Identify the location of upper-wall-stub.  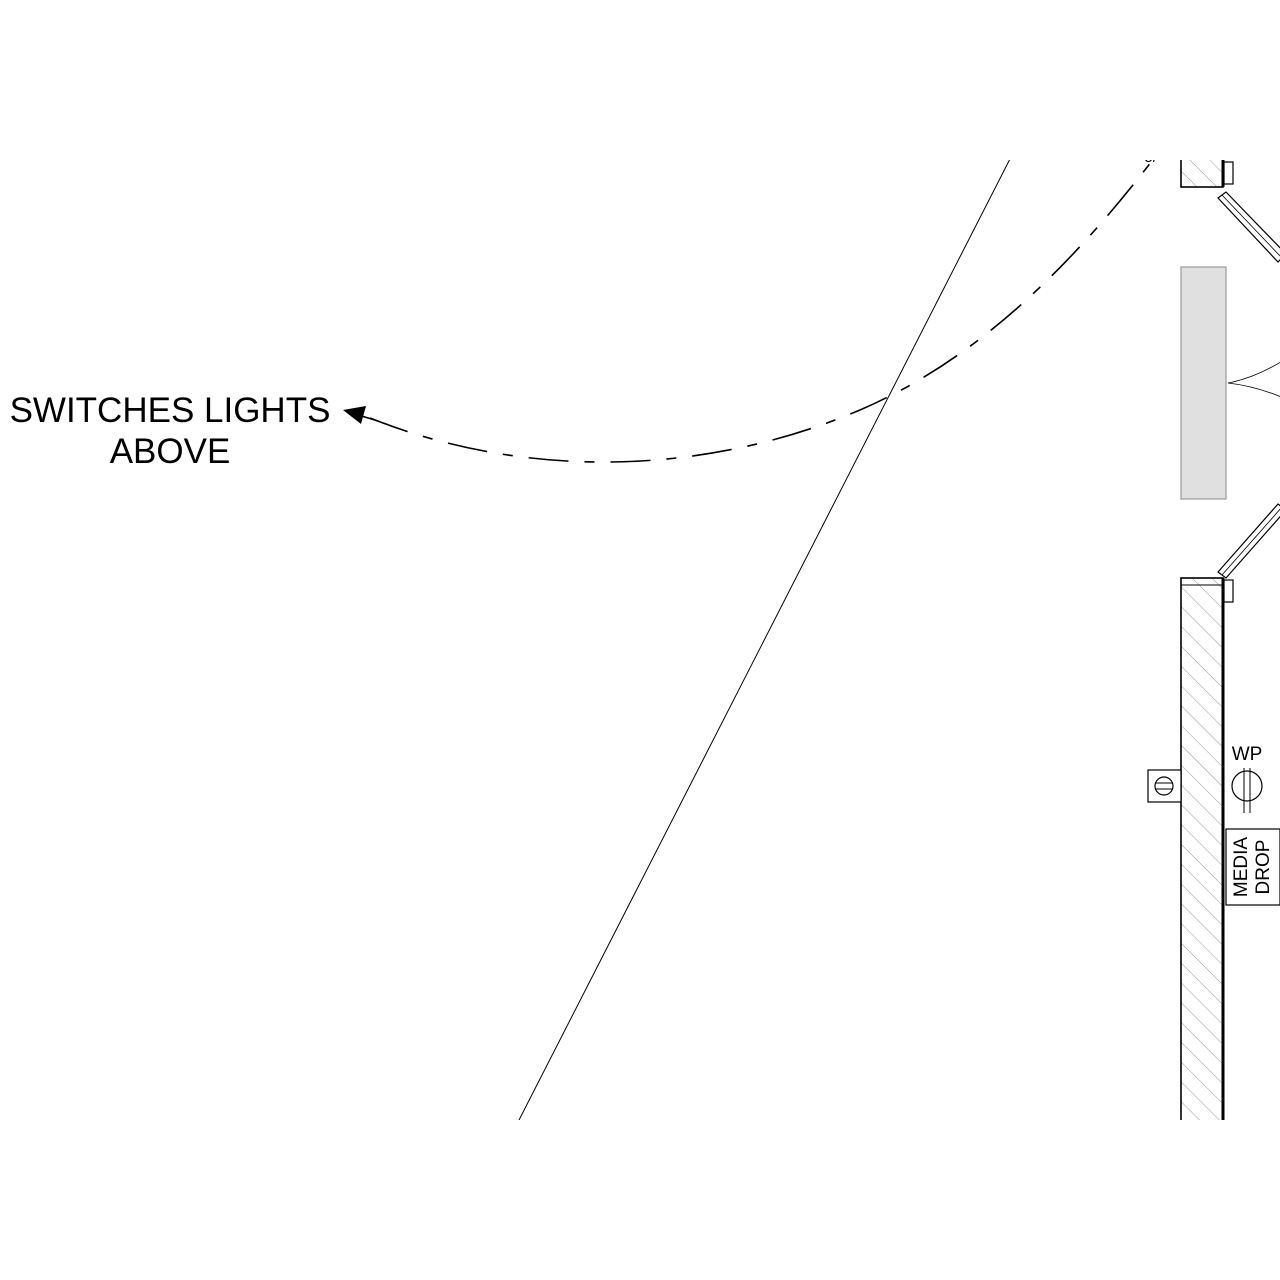
(1207, 174).